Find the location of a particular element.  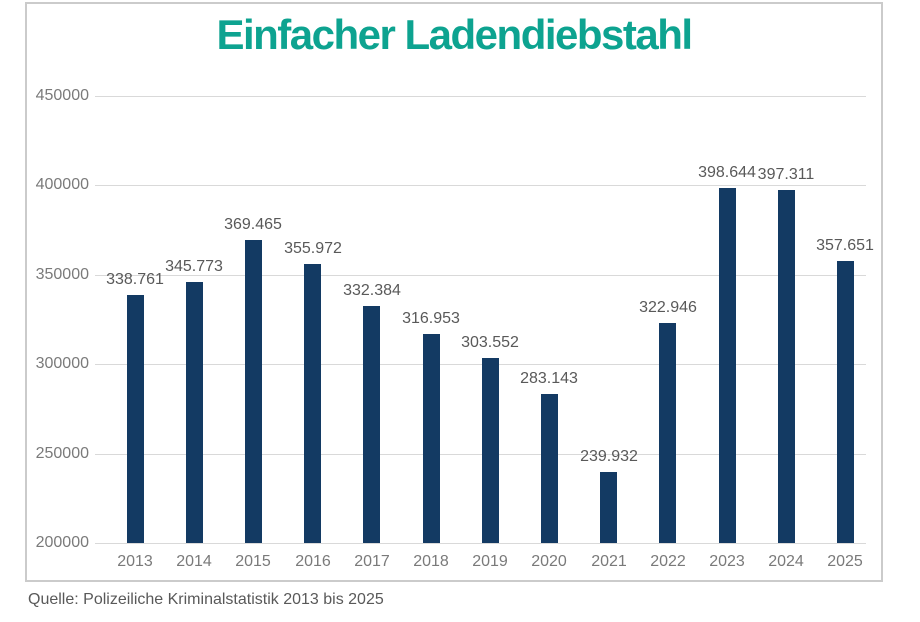

x-tick-label: 2014 is located at coordinates (194, 561).